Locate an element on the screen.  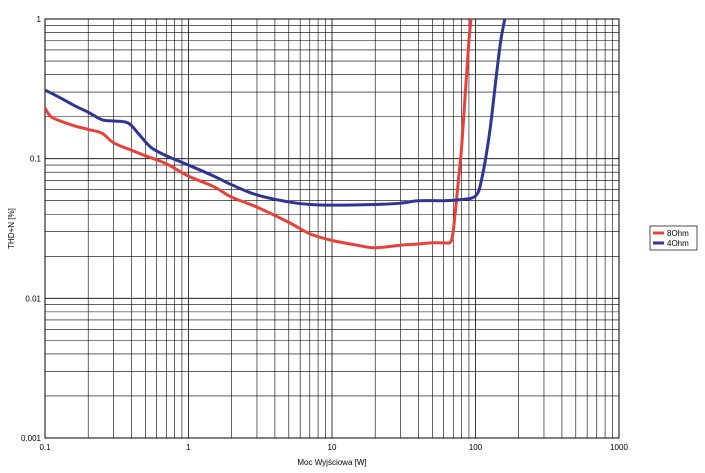
y-tick-label: 1 is located at coordinates (39, 19).